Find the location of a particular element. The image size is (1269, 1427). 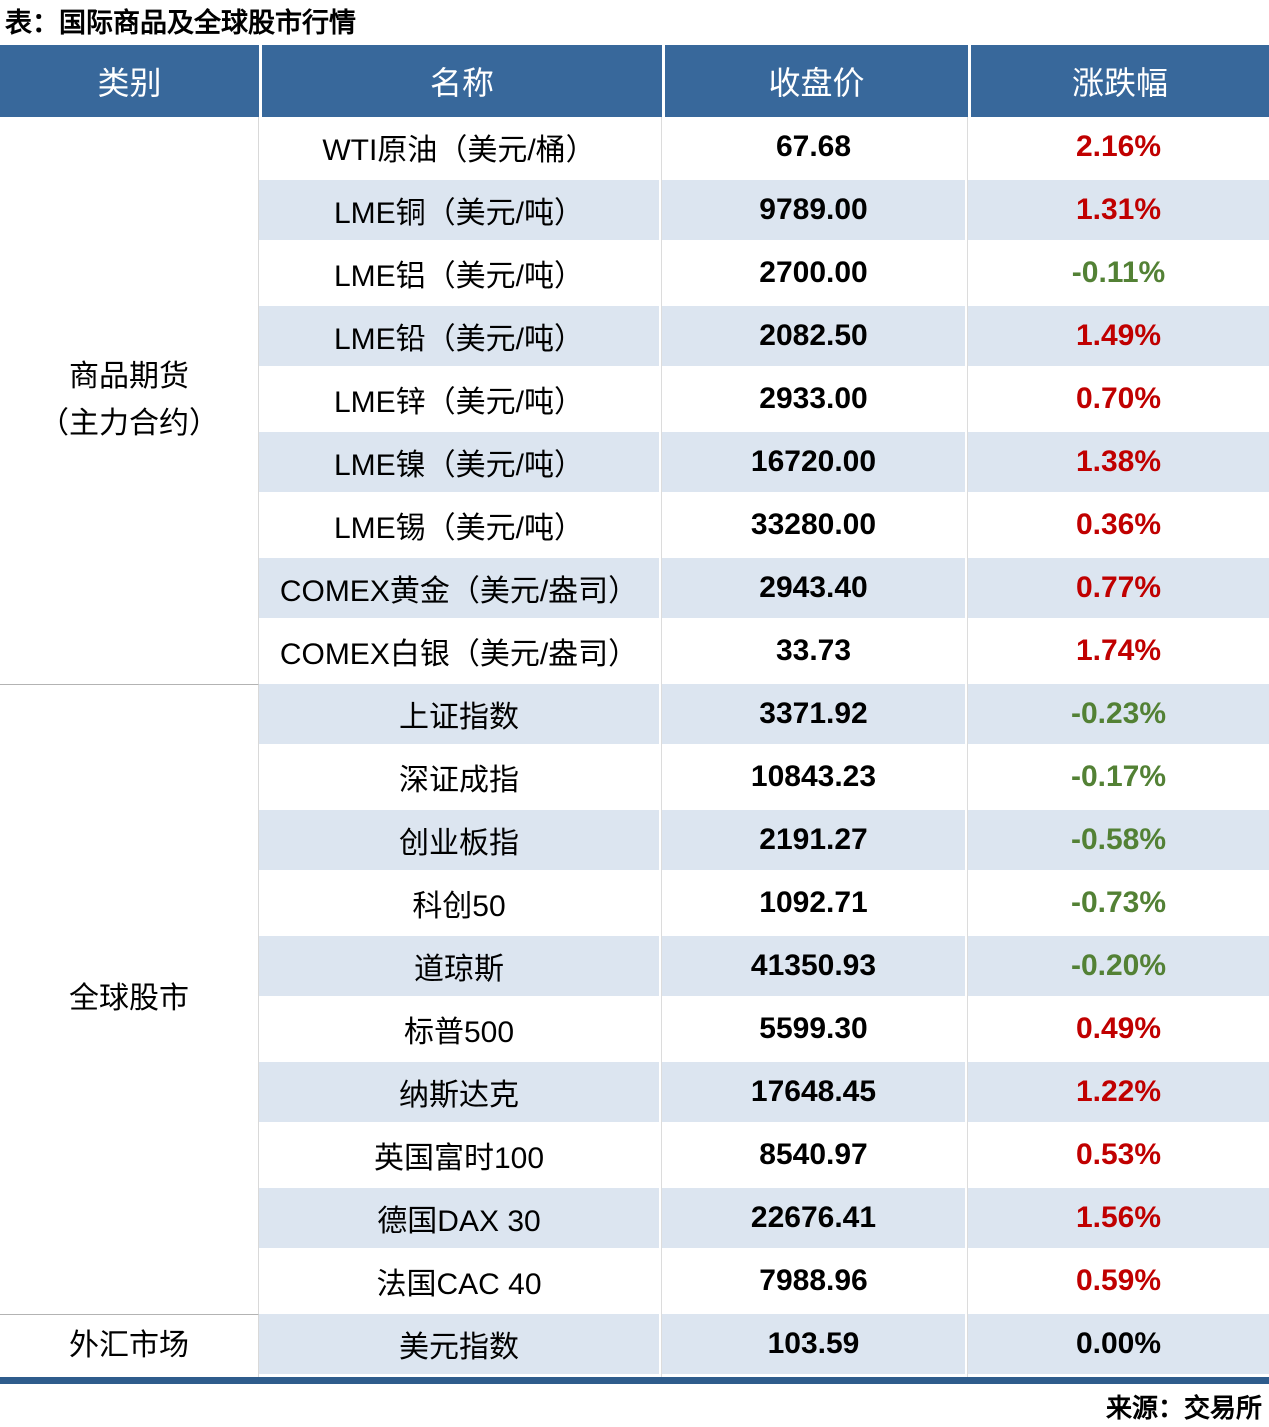

close-cell: 67.68 is located at coordinates (815, 148).